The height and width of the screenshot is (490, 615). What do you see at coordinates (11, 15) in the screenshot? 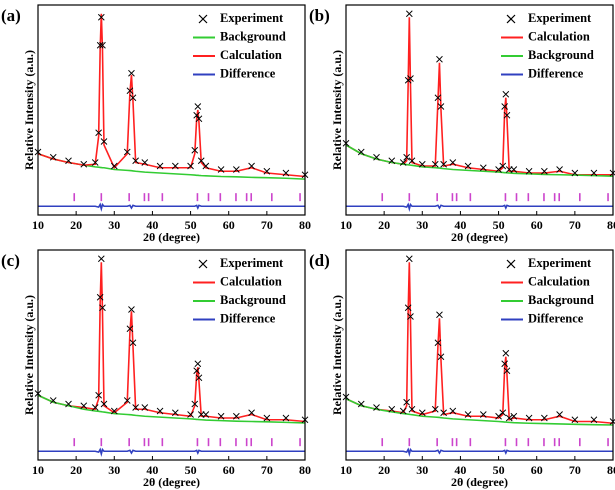
I see `panel-label: (a)` at bounding box center [11, 15].